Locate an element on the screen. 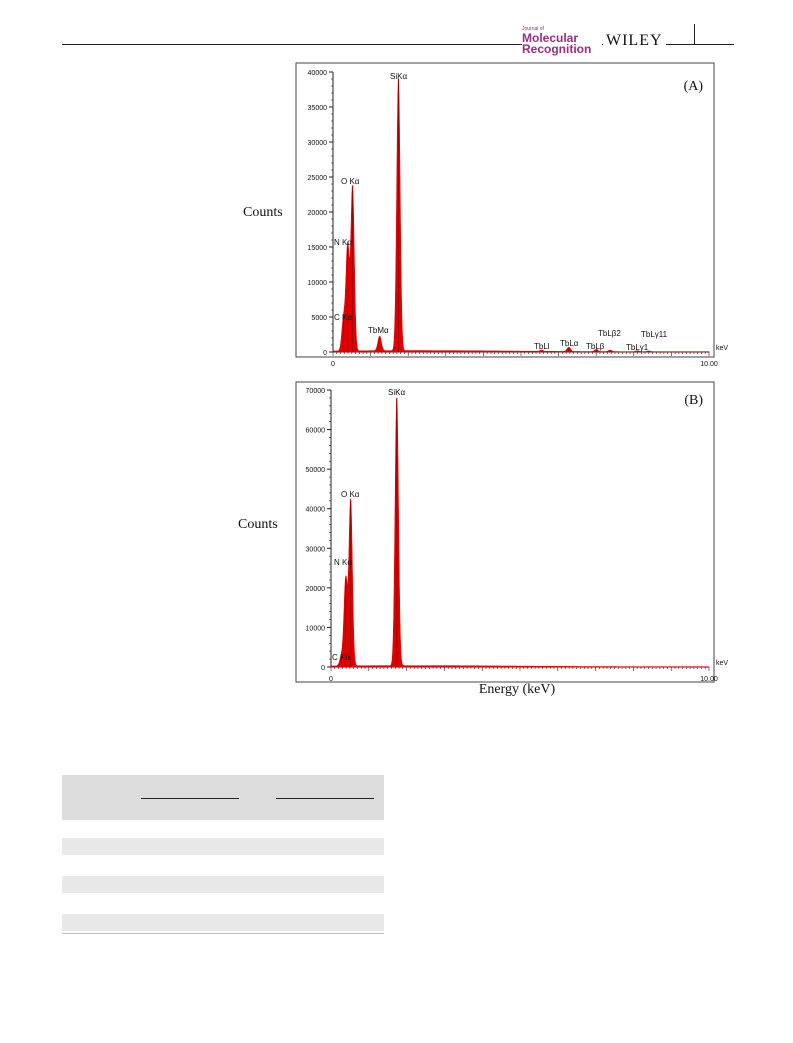  y-tick-label: 25000 is located at coordinates (318, 178).